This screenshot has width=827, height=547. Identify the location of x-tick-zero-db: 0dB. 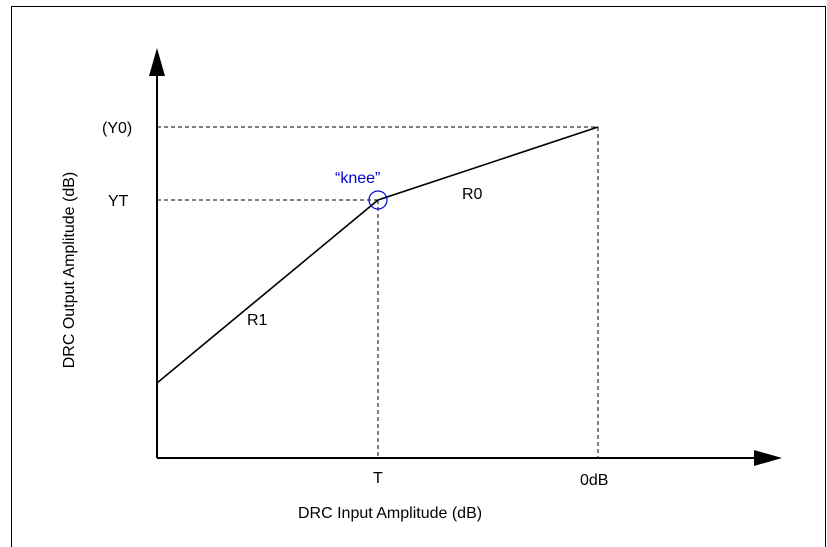
(594, 480).